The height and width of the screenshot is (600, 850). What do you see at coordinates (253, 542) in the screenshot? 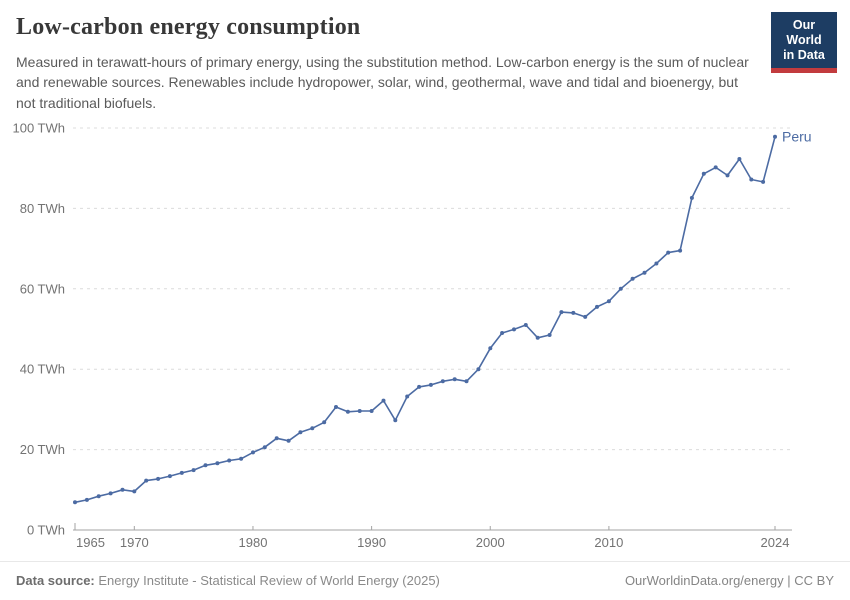
I see `x-tick-label: 1980` at bounding box center [253, 542].